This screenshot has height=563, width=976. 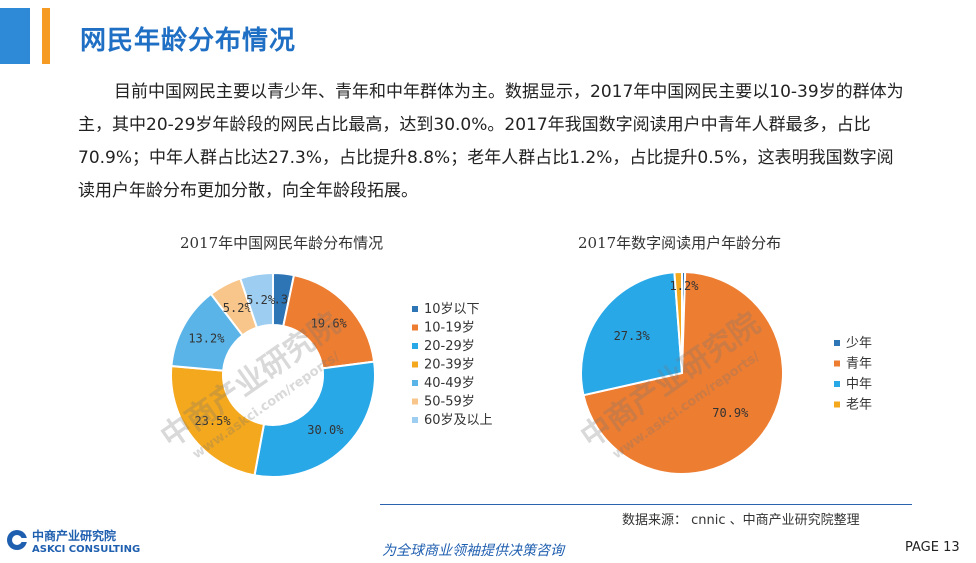 What do you see at coordinates (188, 41) in the screenshot?
I see `page-title: 网民年龄分布情况` at bounding box center [188, 41].